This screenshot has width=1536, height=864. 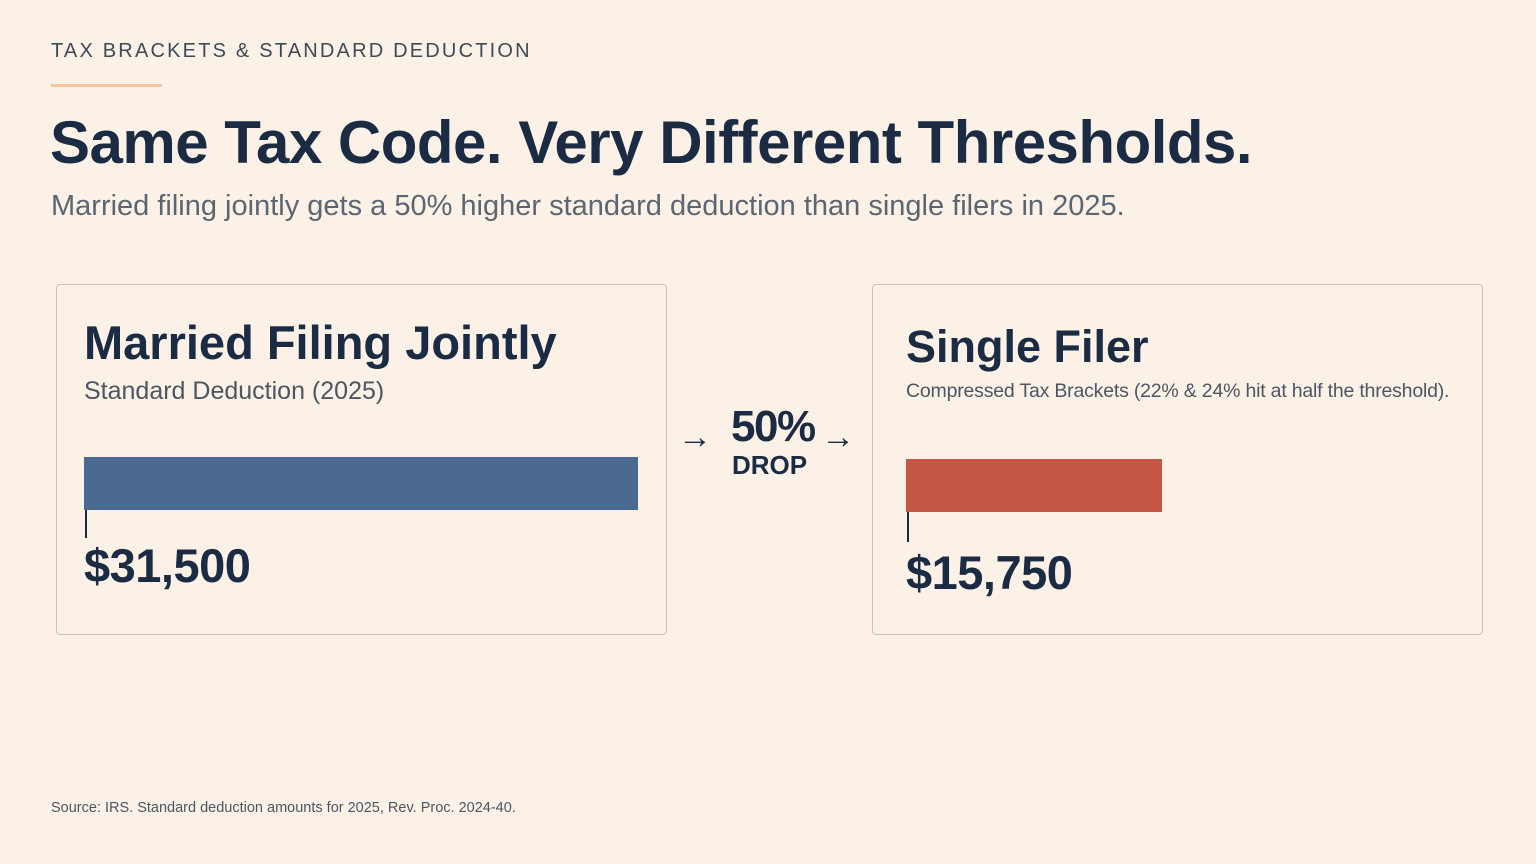 What do you see at coordinates (106, 85) in the screenshot?
I see `accent-rule` at bounding box center [106, 85].